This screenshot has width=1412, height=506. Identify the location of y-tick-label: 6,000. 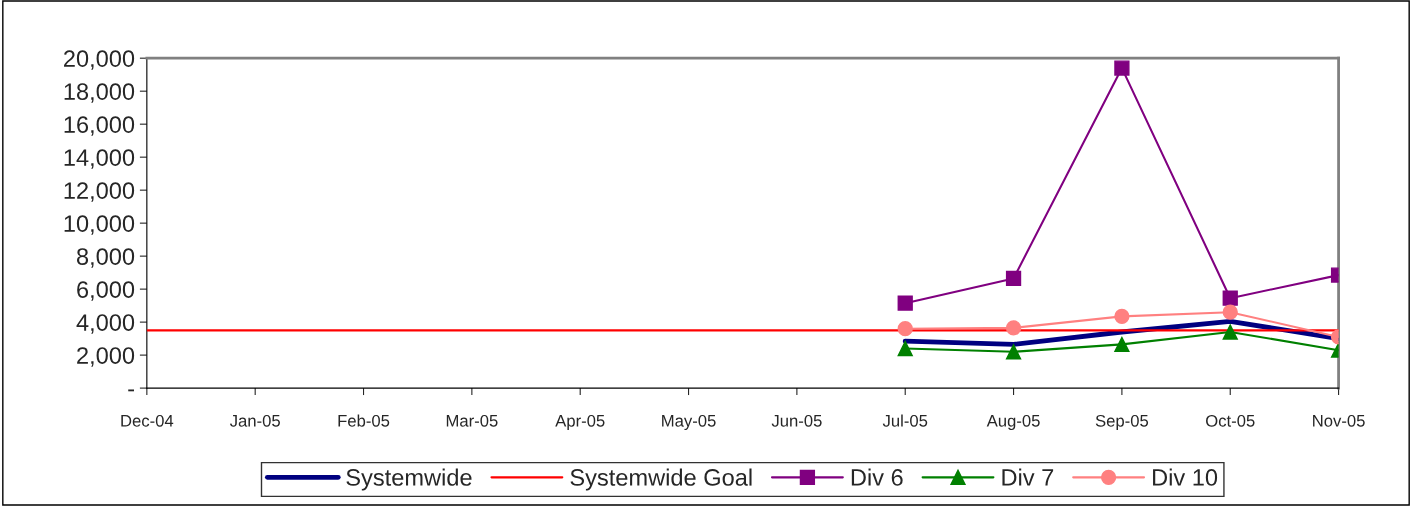
(106, 291).